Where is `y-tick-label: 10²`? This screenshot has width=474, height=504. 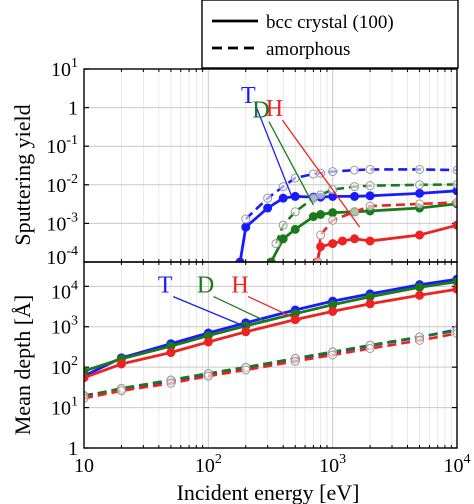 y-tick-label: 10² is located at coordinates (64, 366).